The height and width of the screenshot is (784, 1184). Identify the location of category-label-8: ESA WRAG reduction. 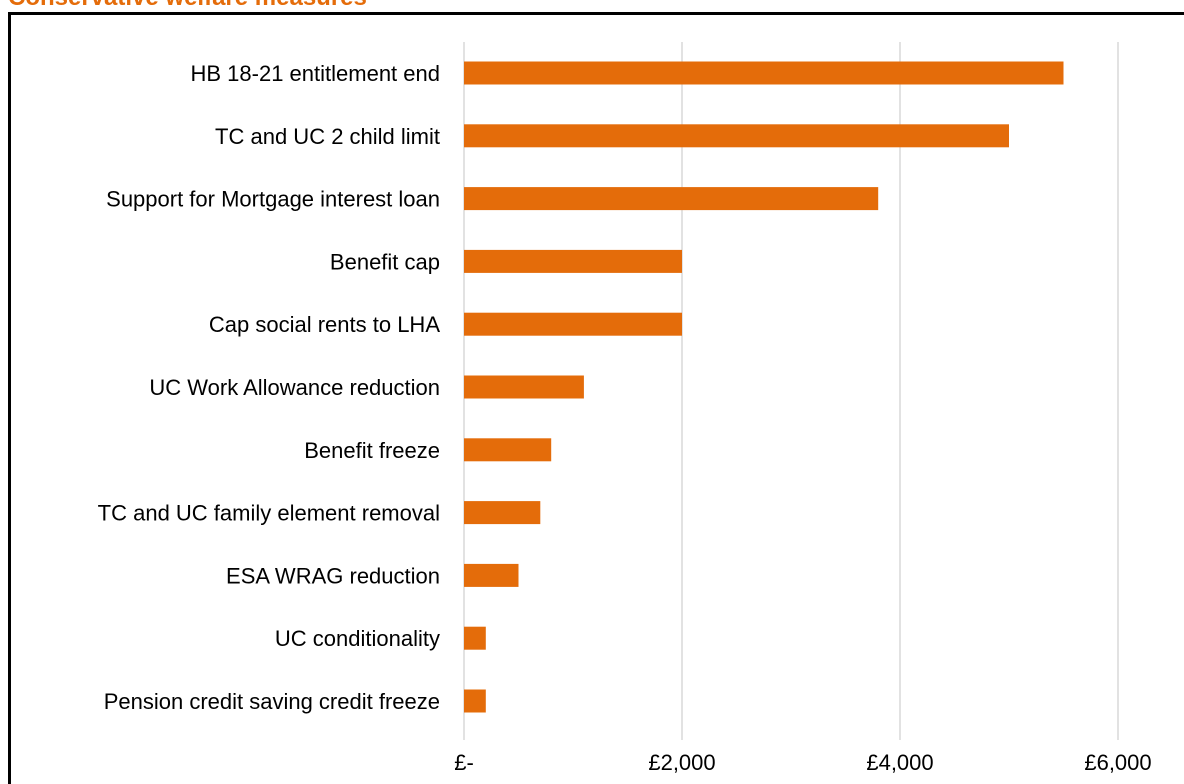
(333, 575).